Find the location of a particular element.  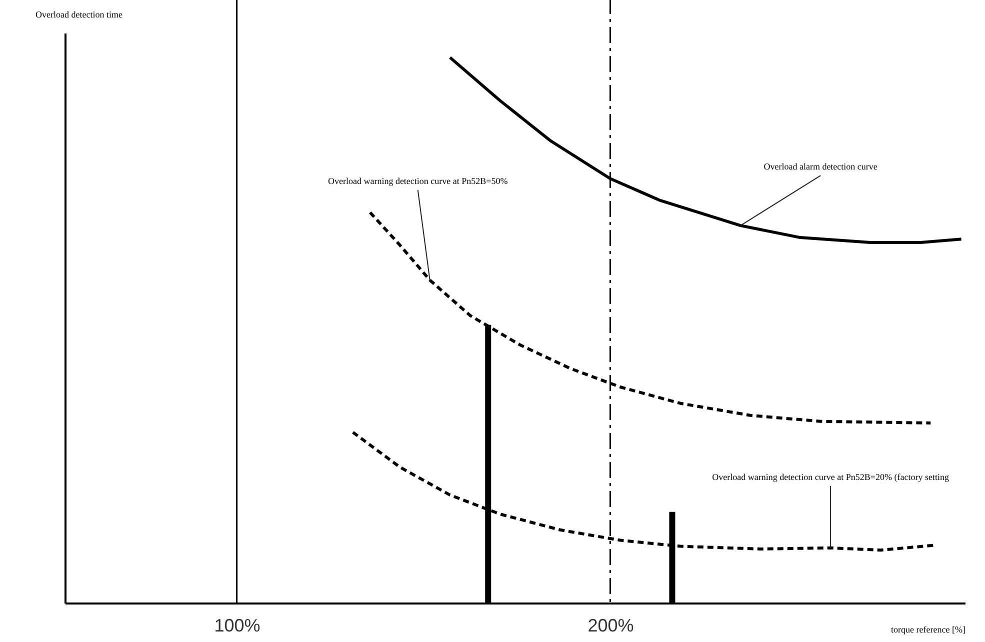

annotation: Overload warning detection curve at Pn52B=20% (factory setting is located at coordinates (831, 477).